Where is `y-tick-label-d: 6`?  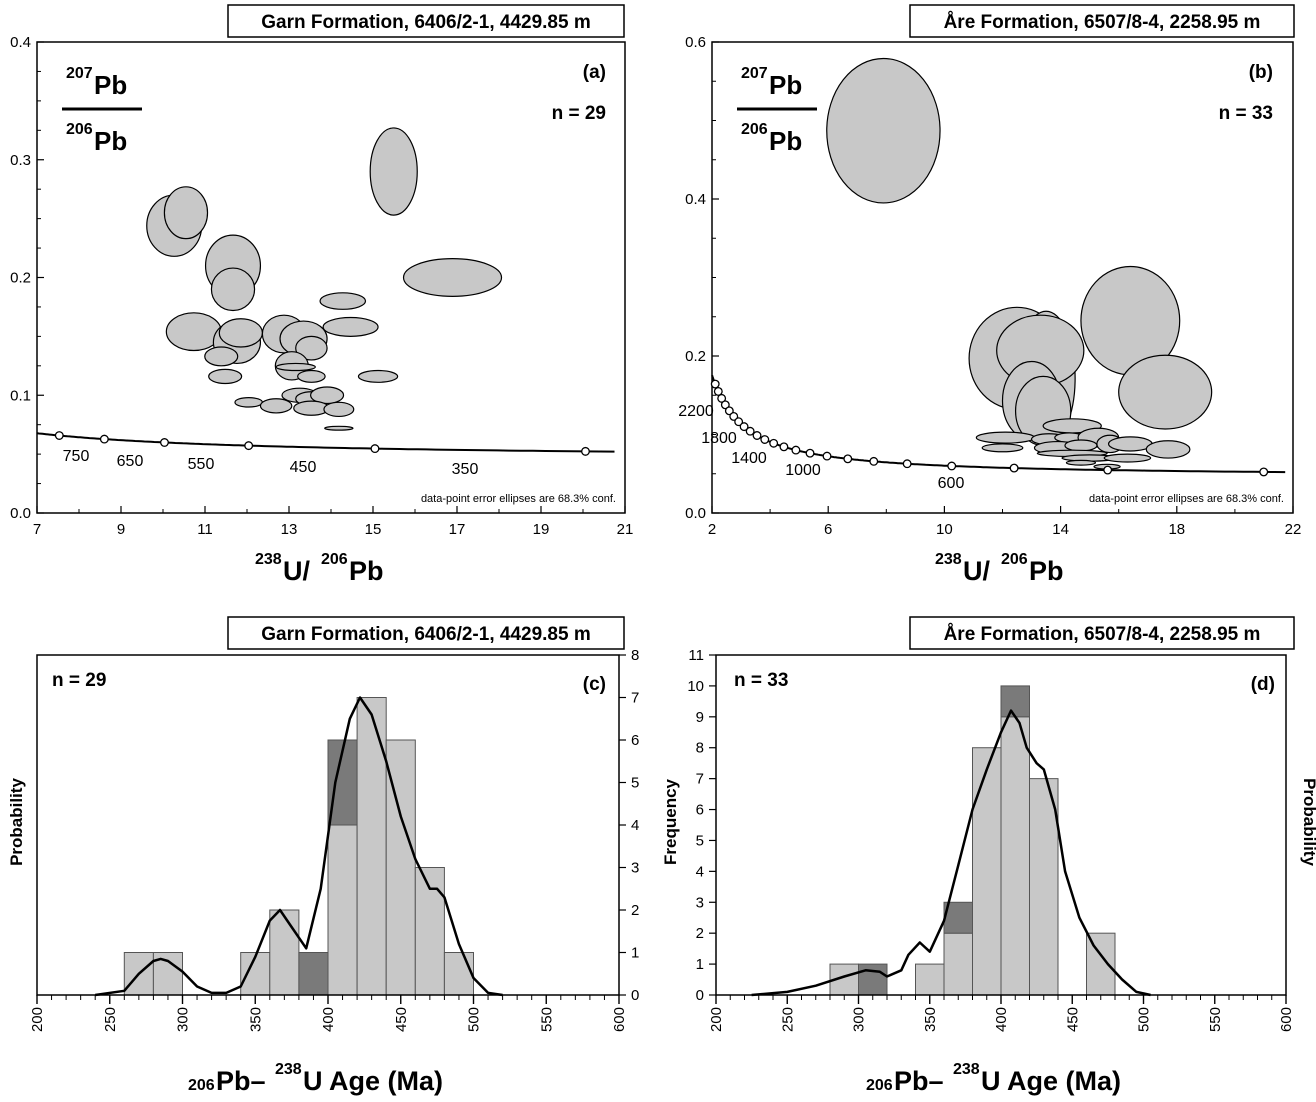
y-tick-label-d: 6 is located at coordinates (700, 810).